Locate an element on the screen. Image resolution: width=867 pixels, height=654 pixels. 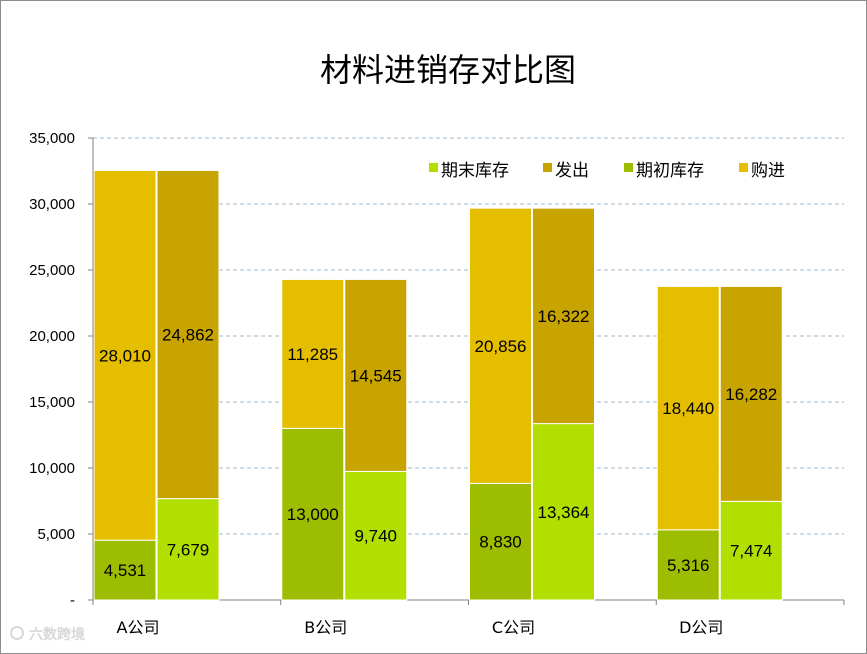
data-label: 28,010 is located at coordinates (125, 355).